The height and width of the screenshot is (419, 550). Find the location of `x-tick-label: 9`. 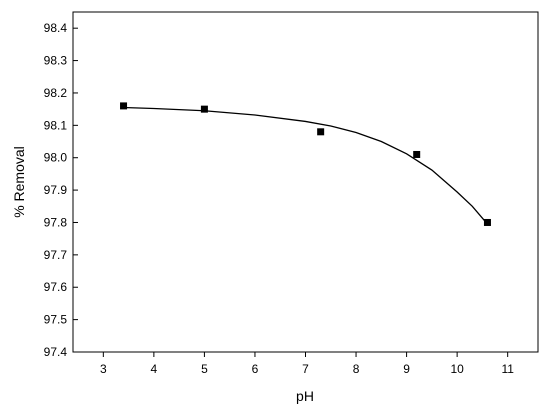

x-tick-label: 9 is located at coordinates (406, 369).